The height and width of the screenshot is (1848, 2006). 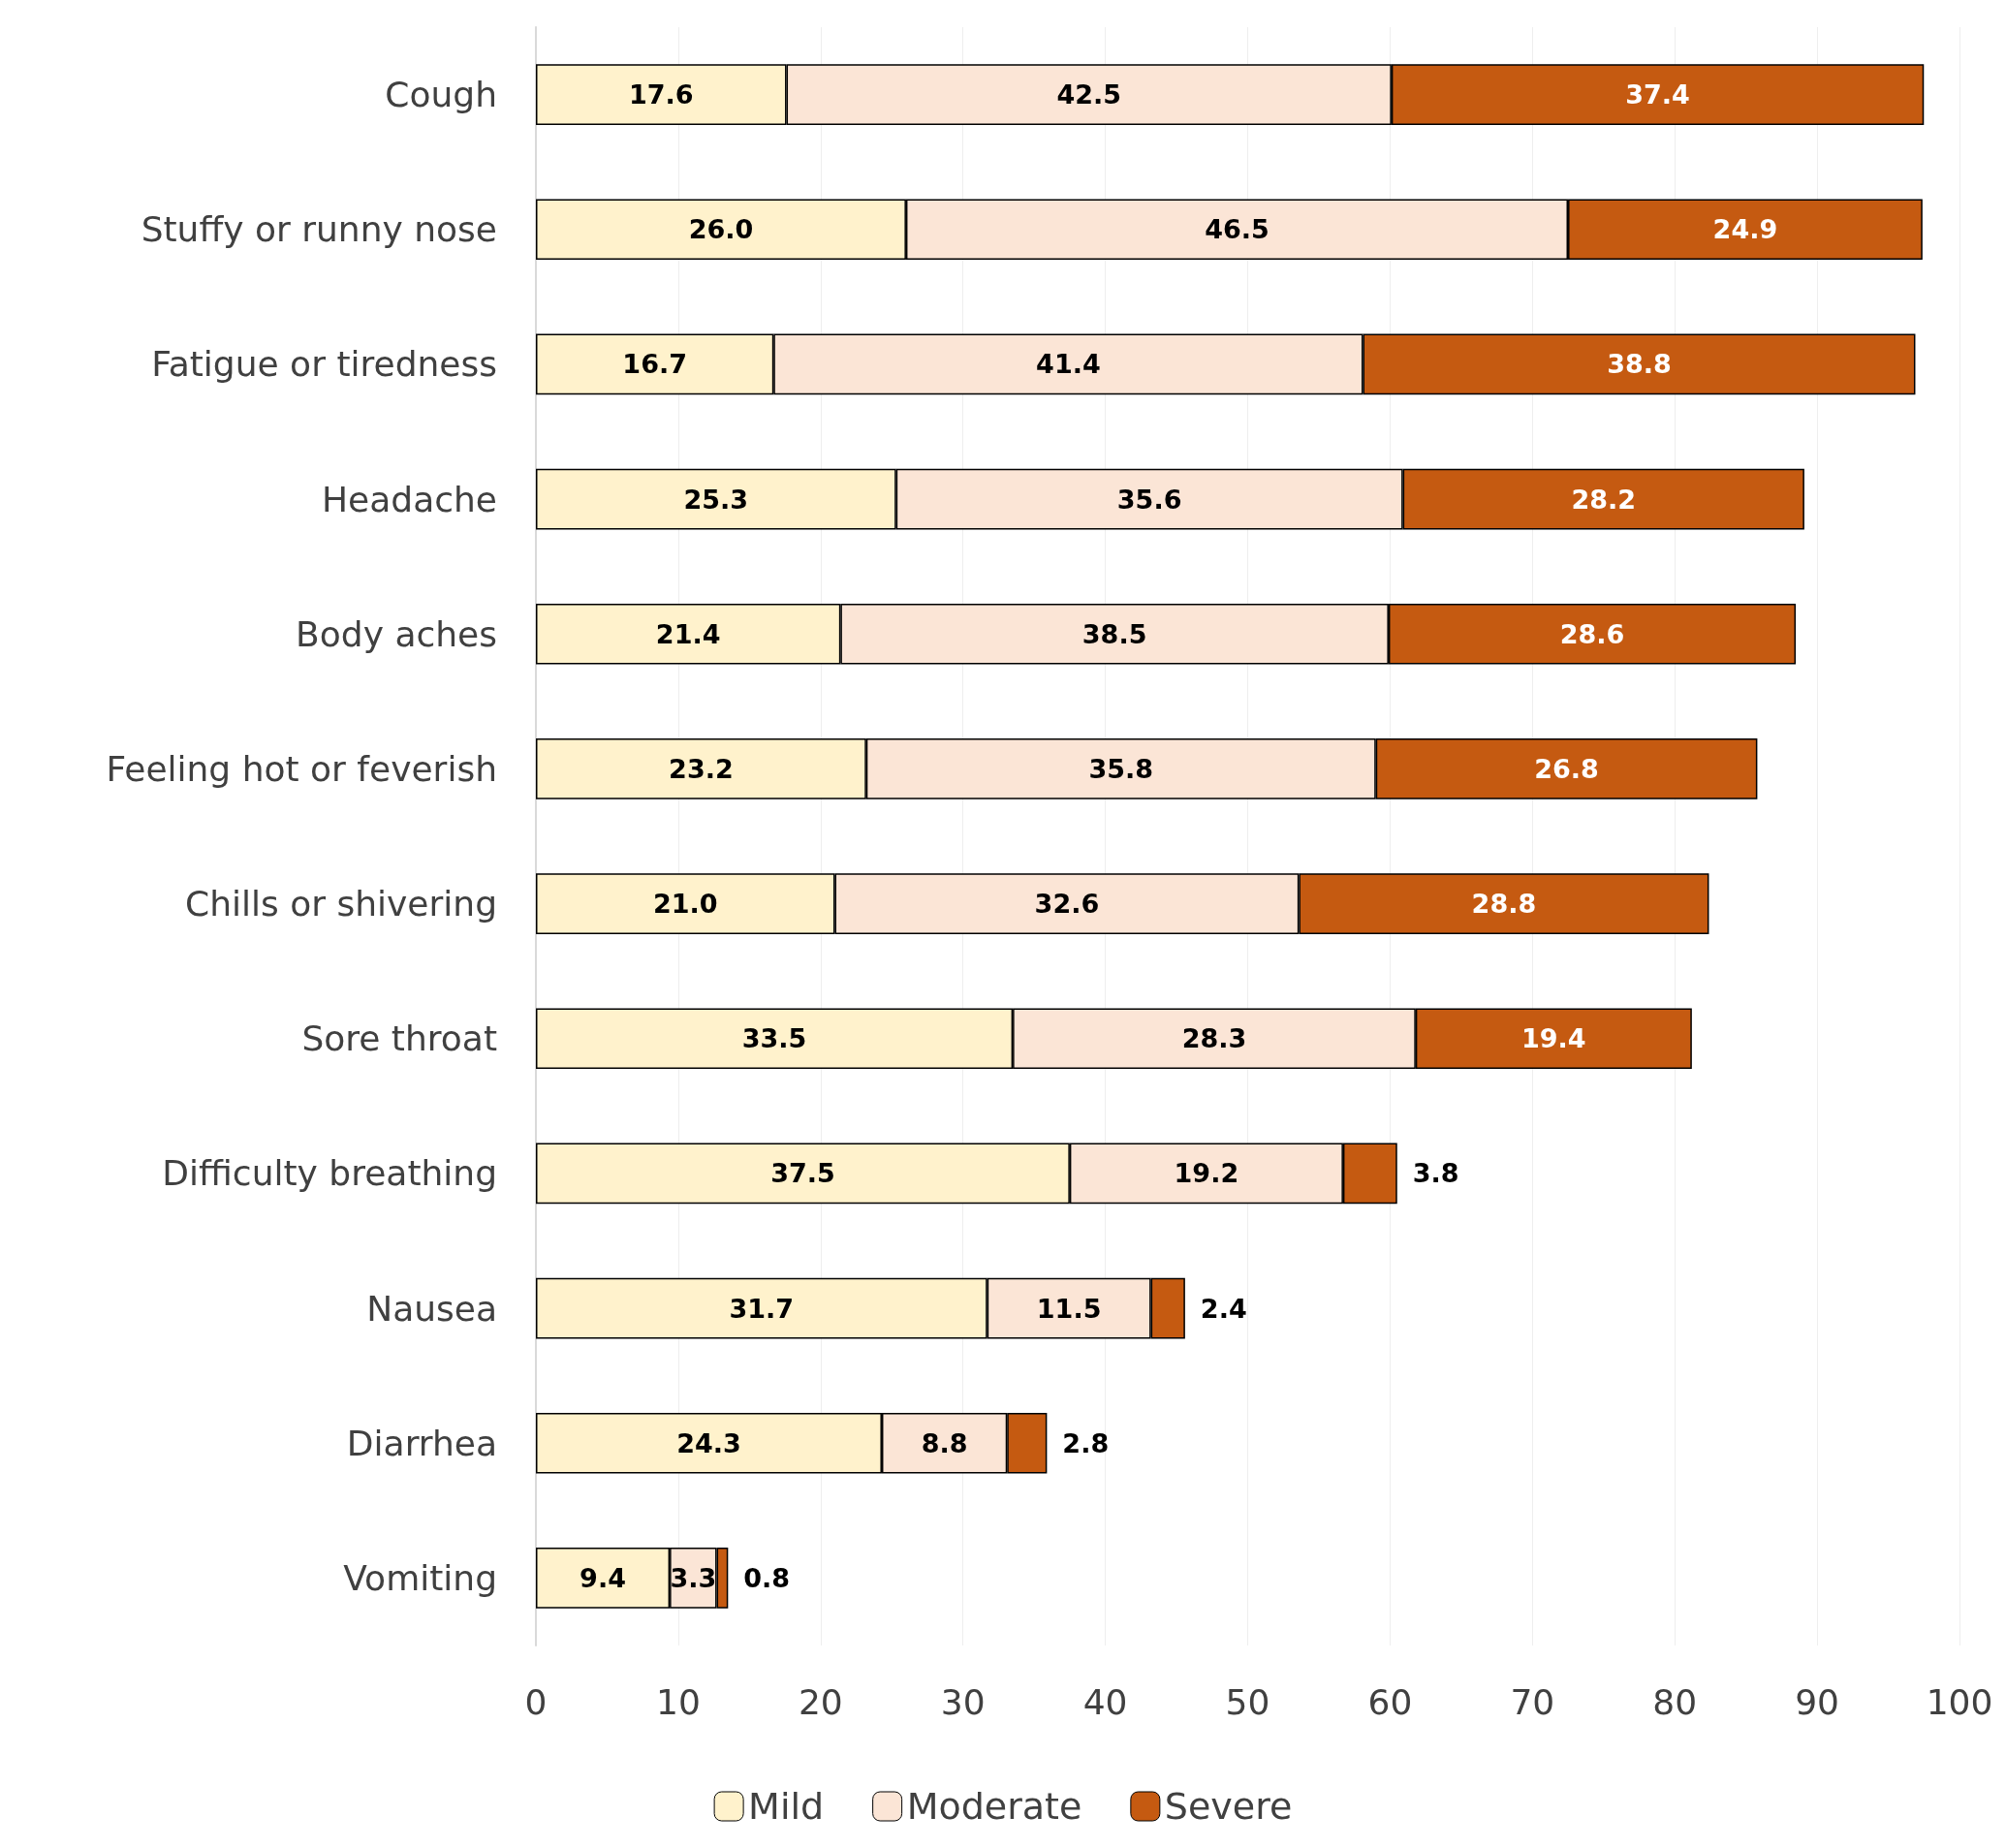 What do you see at coordinates (1959, 1701) in the screenshot?
I see `x-tick-label: 100` at bounding box center [1959, 1701].